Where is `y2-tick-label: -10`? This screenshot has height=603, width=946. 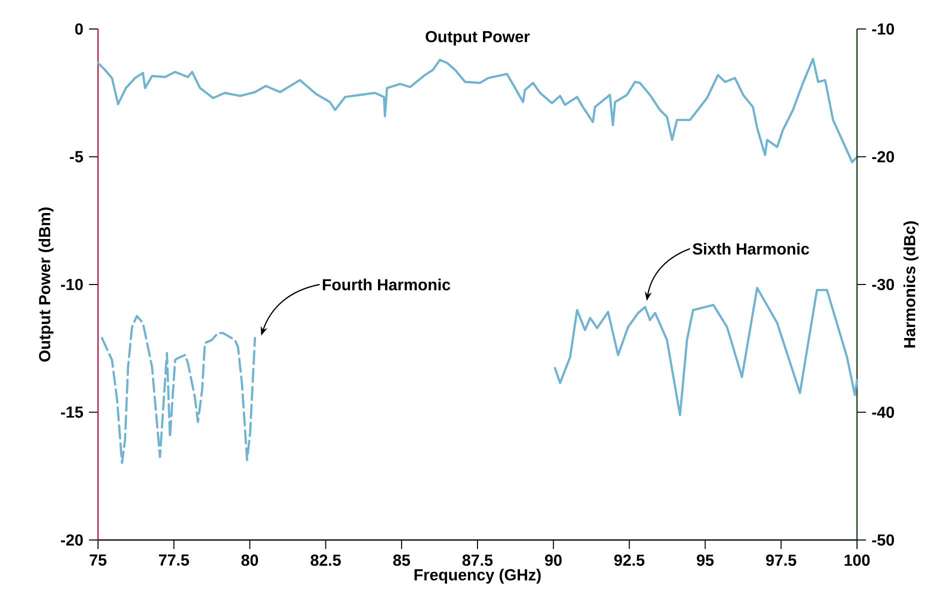
y2-tick-label: -10 is located at coordinates (883, 29).